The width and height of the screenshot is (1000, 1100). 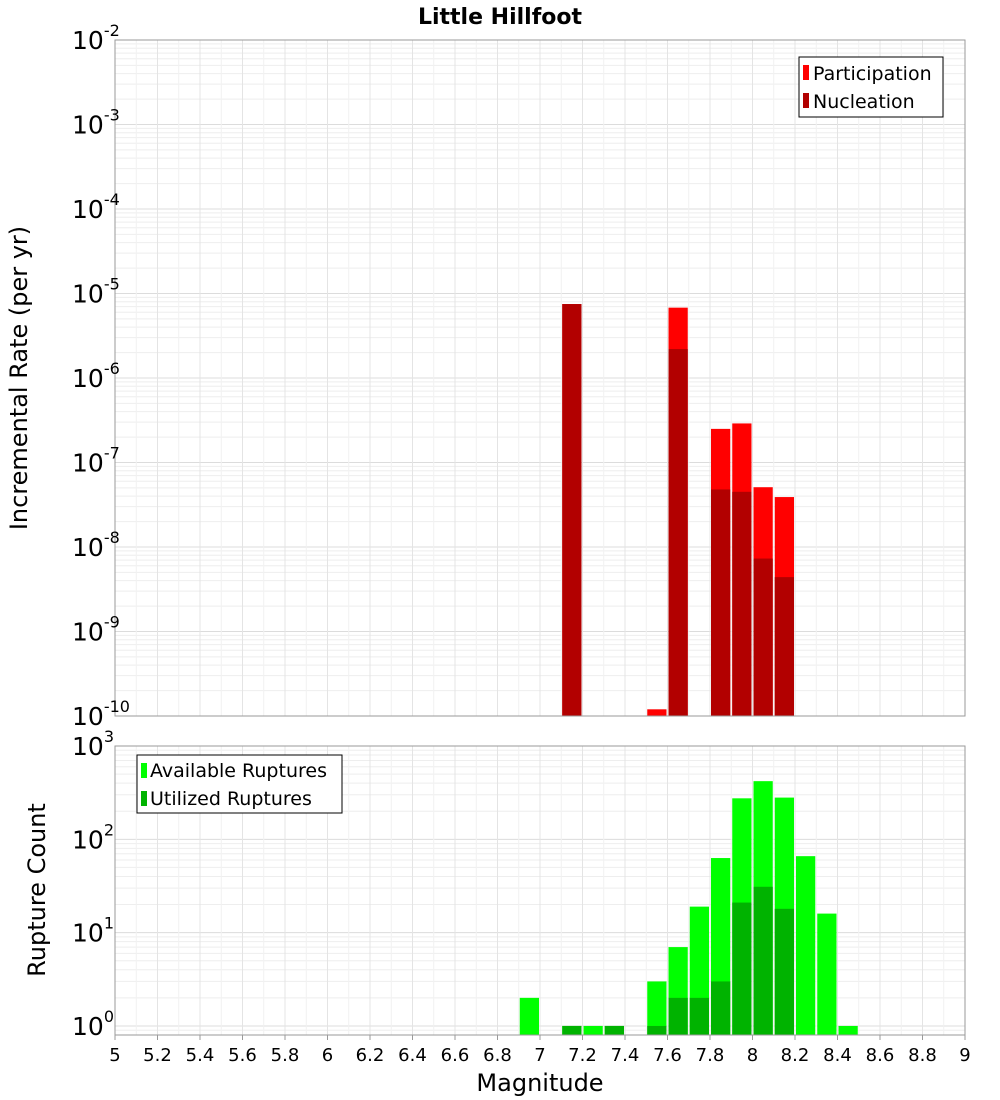 I want to click on x-tick-label: 8.2, so click(x=795, y=1055).